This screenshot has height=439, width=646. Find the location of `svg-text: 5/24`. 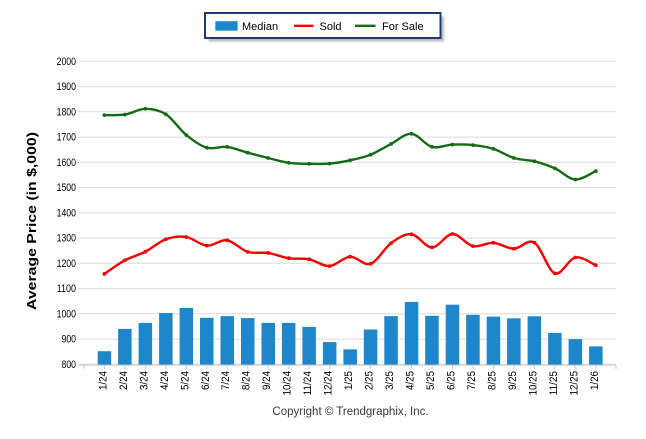

svg-text: 5/24 is located at coordinates (185, 380).